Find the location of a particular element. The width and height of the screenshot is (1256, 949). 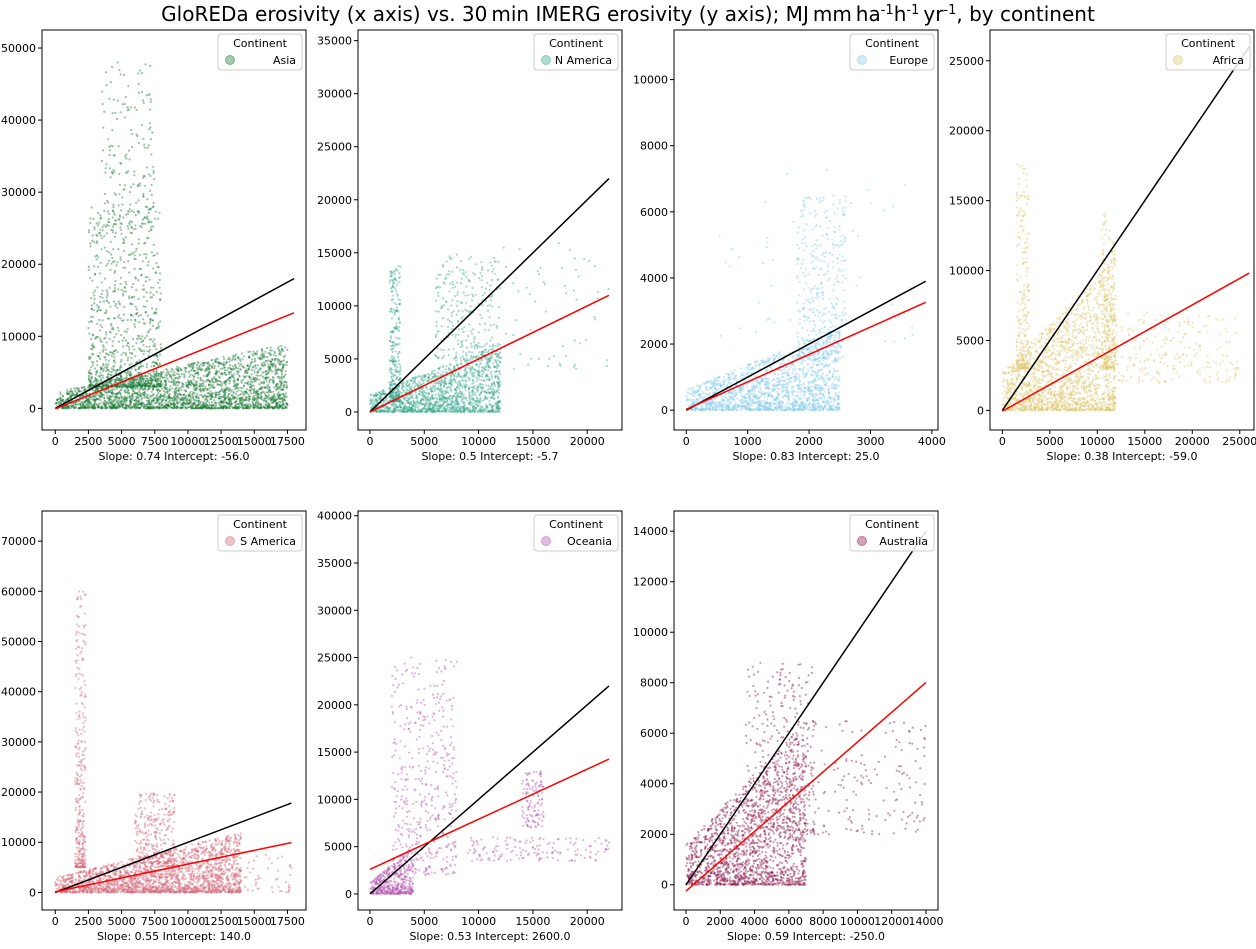

y-tick-label: 50000 is located at coordinates (18, 48).